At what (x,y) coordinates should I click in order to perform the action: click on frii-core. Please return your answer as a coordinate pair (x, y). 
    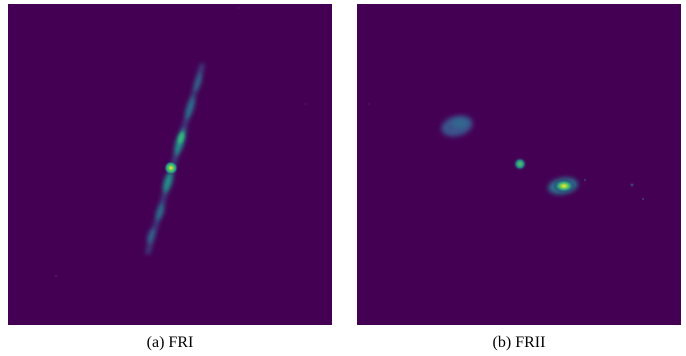
    Looking at the image, I should click on (520, 164).